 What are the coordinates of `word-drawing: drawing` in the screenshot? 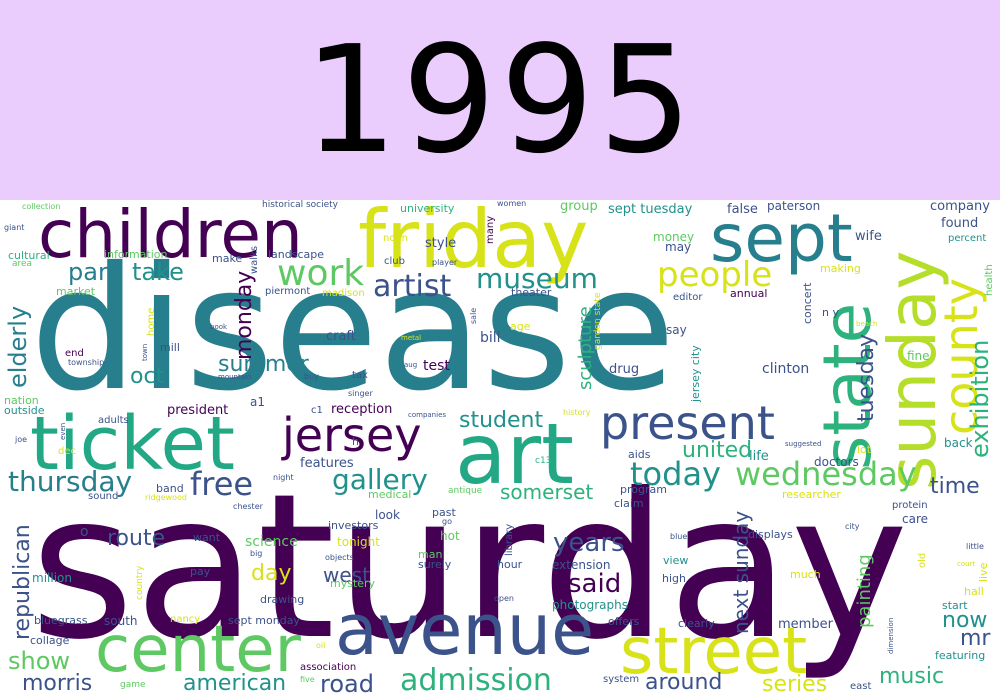 It's located at (282, 599).